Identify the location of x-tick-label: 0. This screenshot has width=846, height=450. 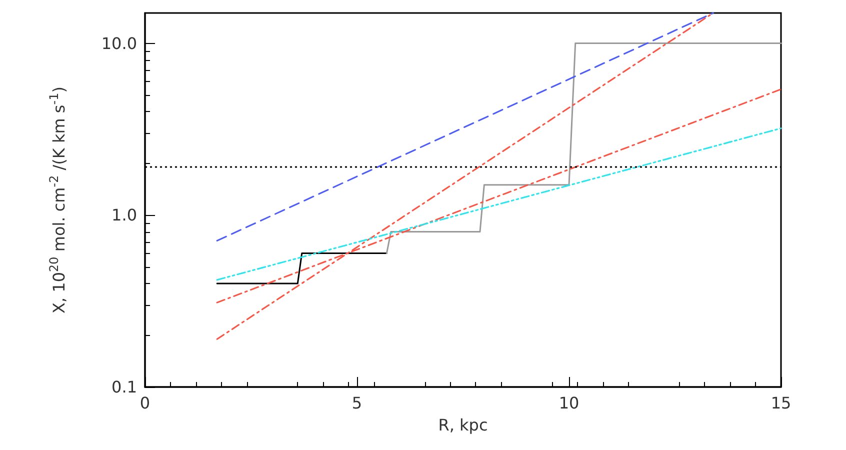
(145, 403).